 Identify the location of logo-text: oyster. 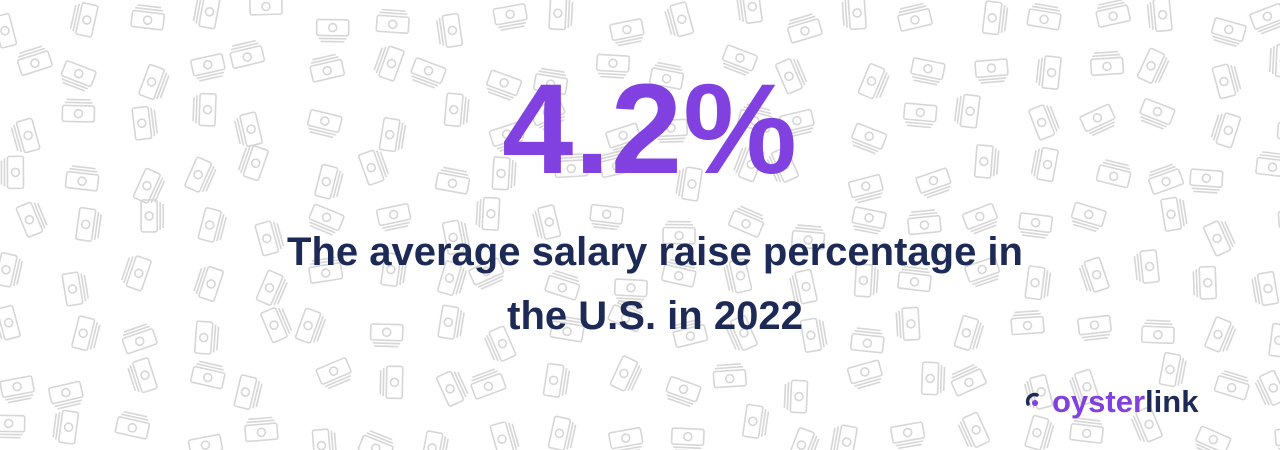
(1099, 401).